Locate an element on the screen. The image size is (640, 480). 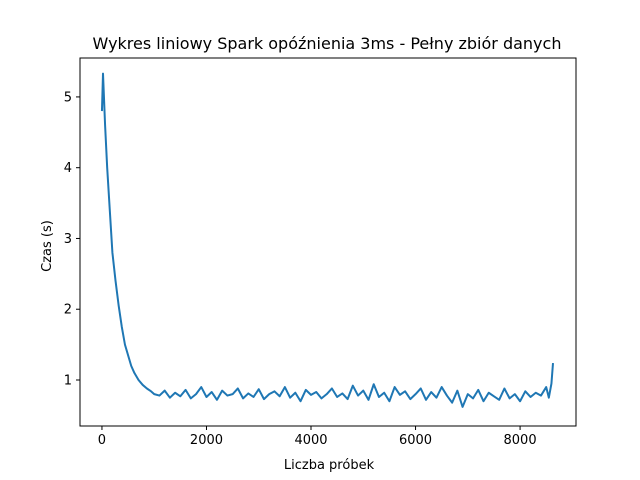
x-tick-label: 2000 is located at coordinates (206, 440).